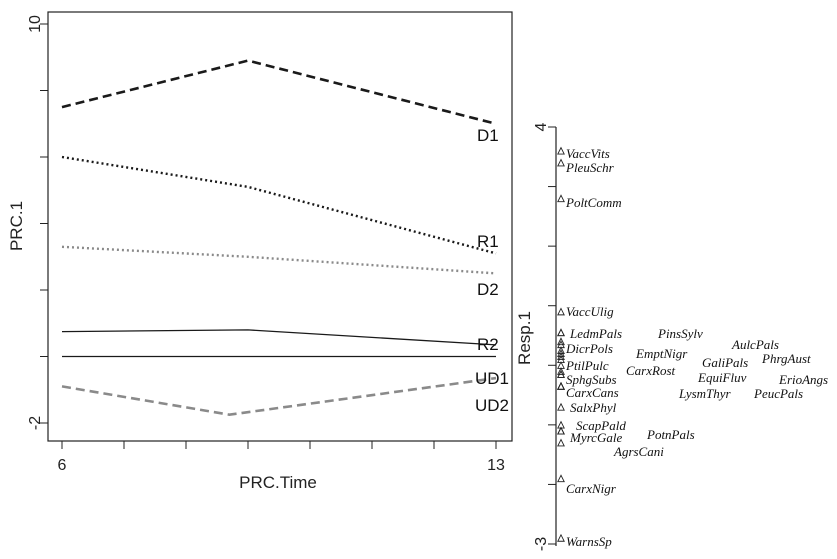 The width and height of the screenshot is (837, 559). I want to click on species-label-warnssp: WarnsSp, so click(589, 541).